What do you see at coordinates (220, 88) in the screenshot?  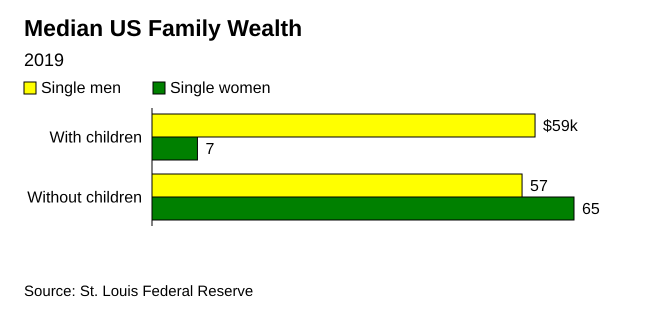 I see `legend-label: Single women` at bounding box center [220, 88].